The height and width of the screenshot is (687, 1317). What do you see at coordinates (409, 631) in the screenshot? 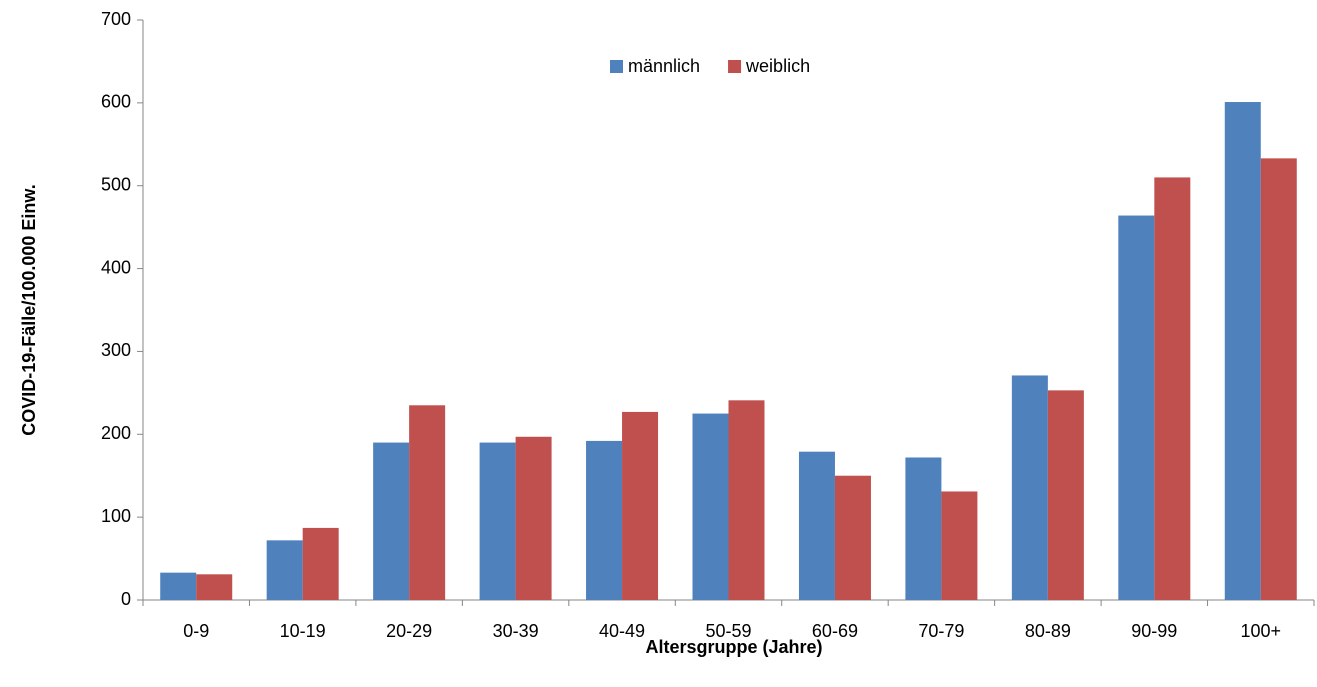
I see `x-tick-label: 20-29` at bounding box center [409, 631].